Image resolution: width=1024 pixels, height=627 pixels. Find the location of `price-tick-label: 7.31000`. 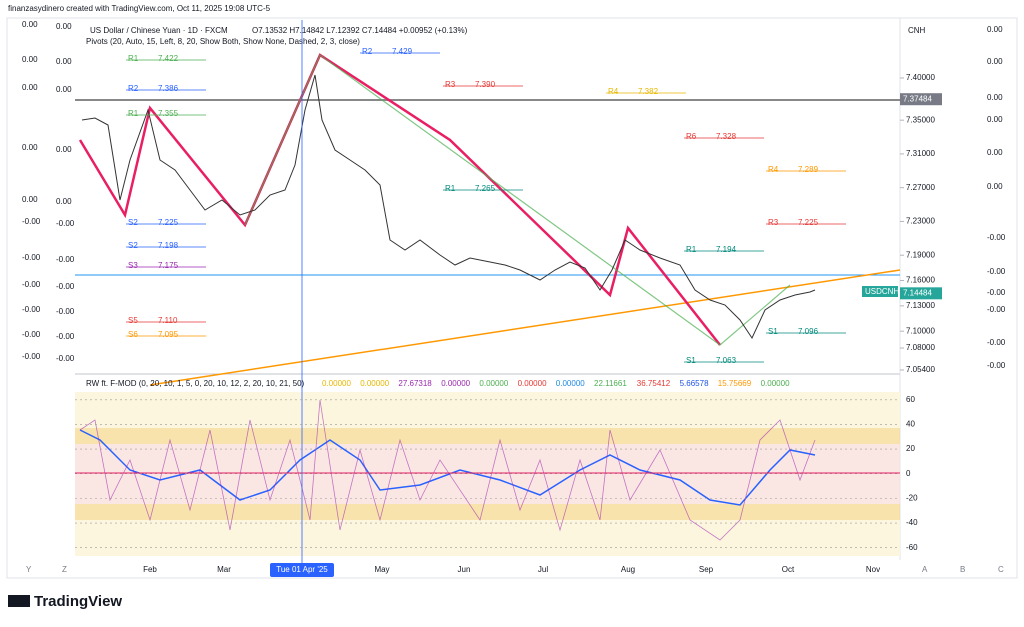

price-tick-label: 7.31000 is located at coordinates (920, 153).